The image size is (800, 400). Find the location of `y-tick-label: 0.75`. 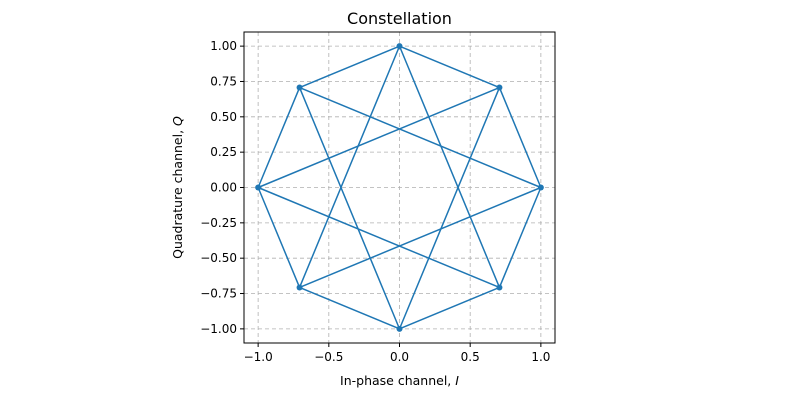

y-tick-label: 0.75 is located at coordinates (223, 81).